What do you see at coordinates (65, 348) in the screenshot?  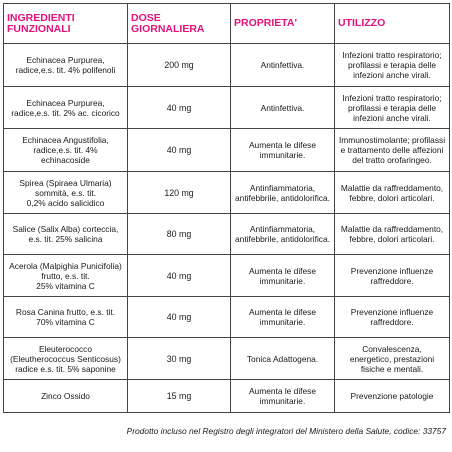 I see `ingredient-cell-line: Eleuterococco` at bounding box center [65, 348].